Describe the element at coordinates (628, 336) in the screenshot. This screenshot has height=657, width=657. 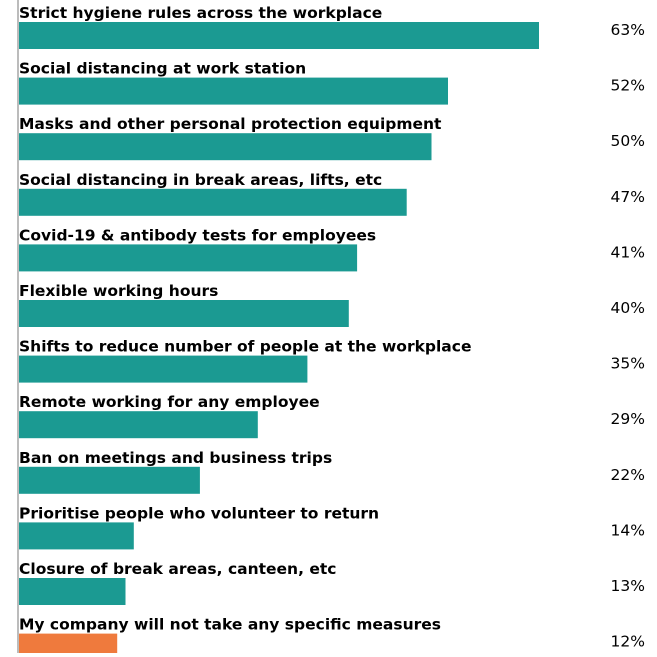
I see `value-labels-group: 63% 52% 50% 47% 41% 40% 35% 29% 22% 14% 13% 12%` at that location.